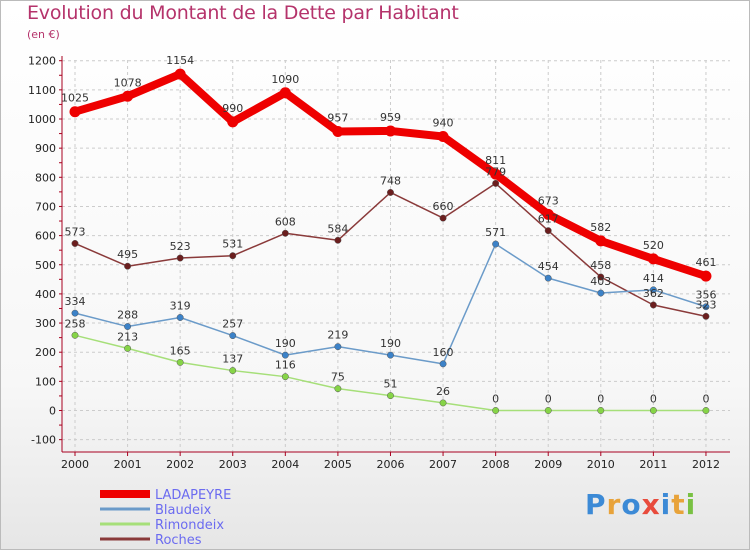 This screenshot has width=750, height=550. Describe the element at coordinates (596, 504) in the screenshot. I see `logo-letter: P` at that location.